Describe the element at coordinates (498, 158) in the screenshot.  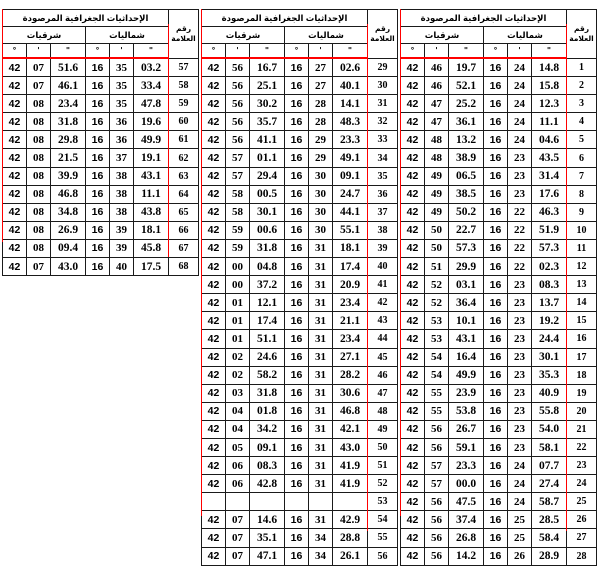
I see `table-row: 6 43.5 23 16 38.9 48 42` at that location.